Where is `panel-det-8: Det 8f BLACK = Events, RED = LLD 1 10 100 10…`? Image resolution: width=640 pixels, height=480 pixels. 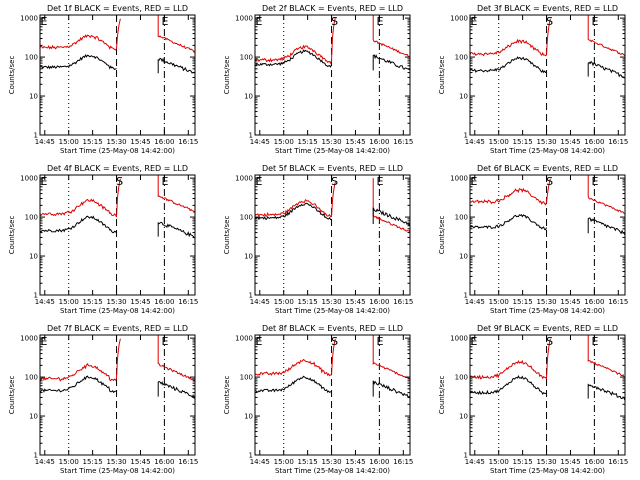
panel-det-8: Det 8f BLACK = Events, RED = LLD 1 10 100 10… is located at coordinates (318, 399).